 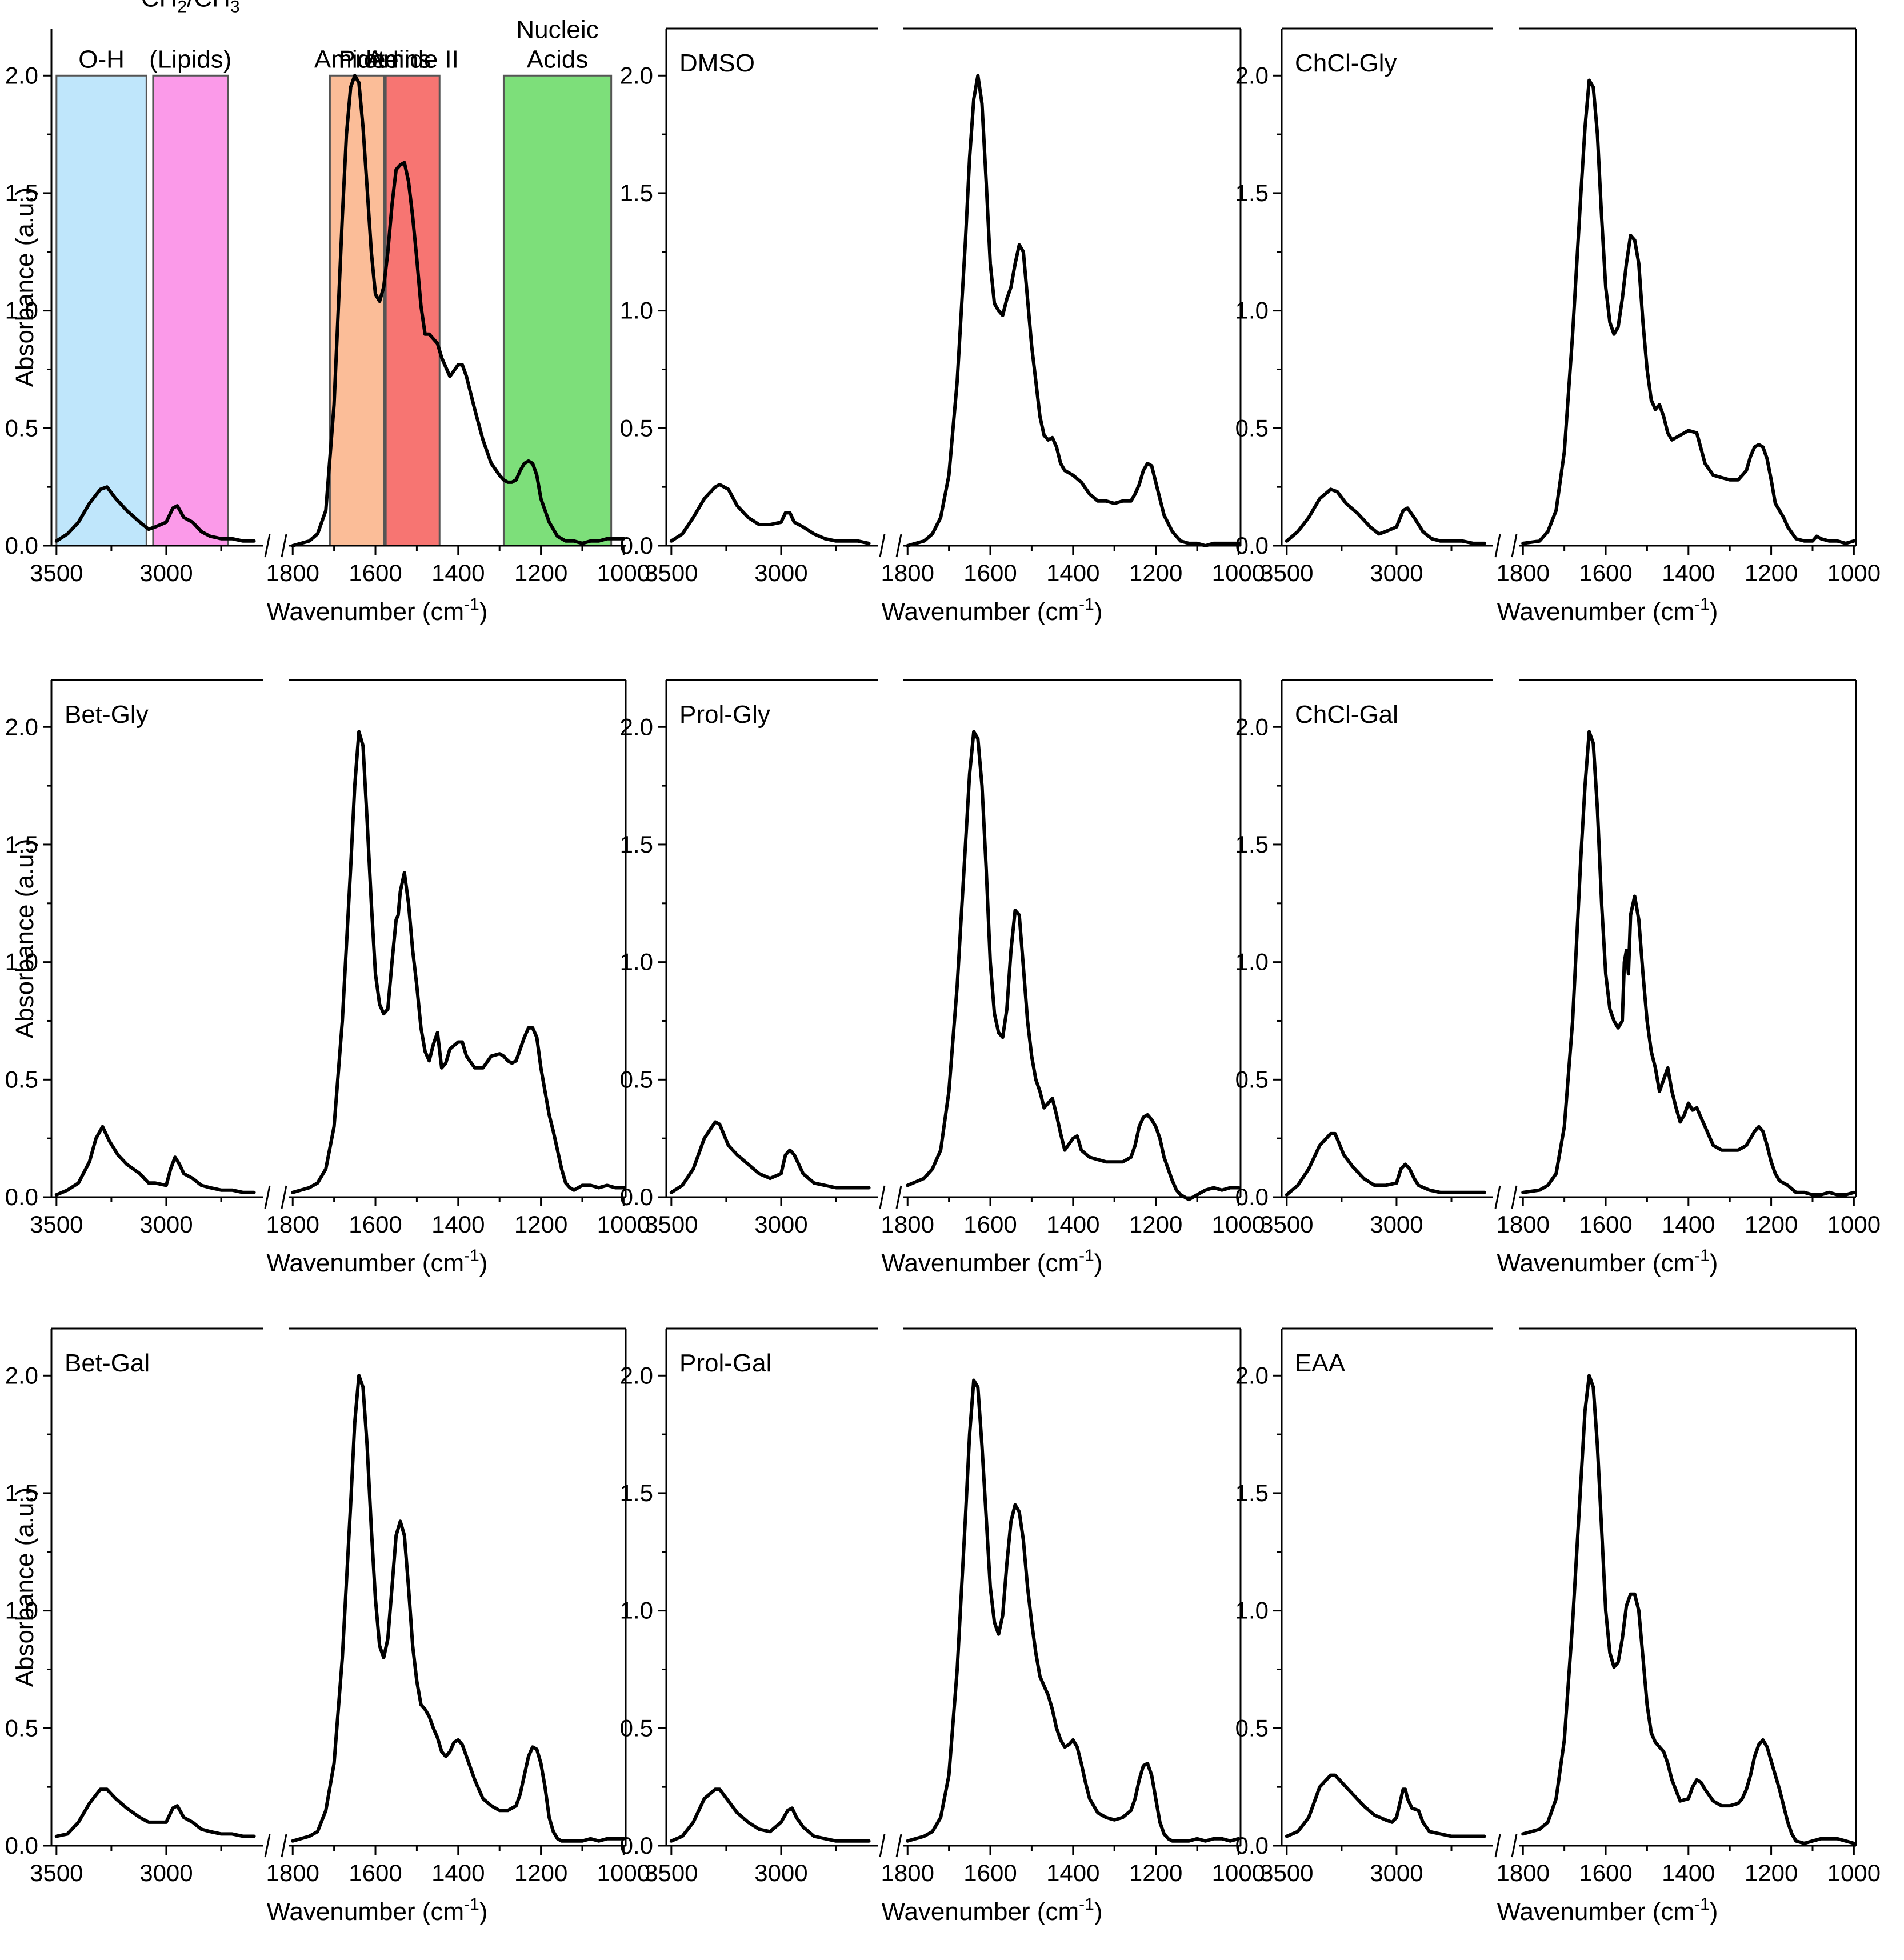 I want to click on panel-label: DMSO, so click(x=717, y=63).